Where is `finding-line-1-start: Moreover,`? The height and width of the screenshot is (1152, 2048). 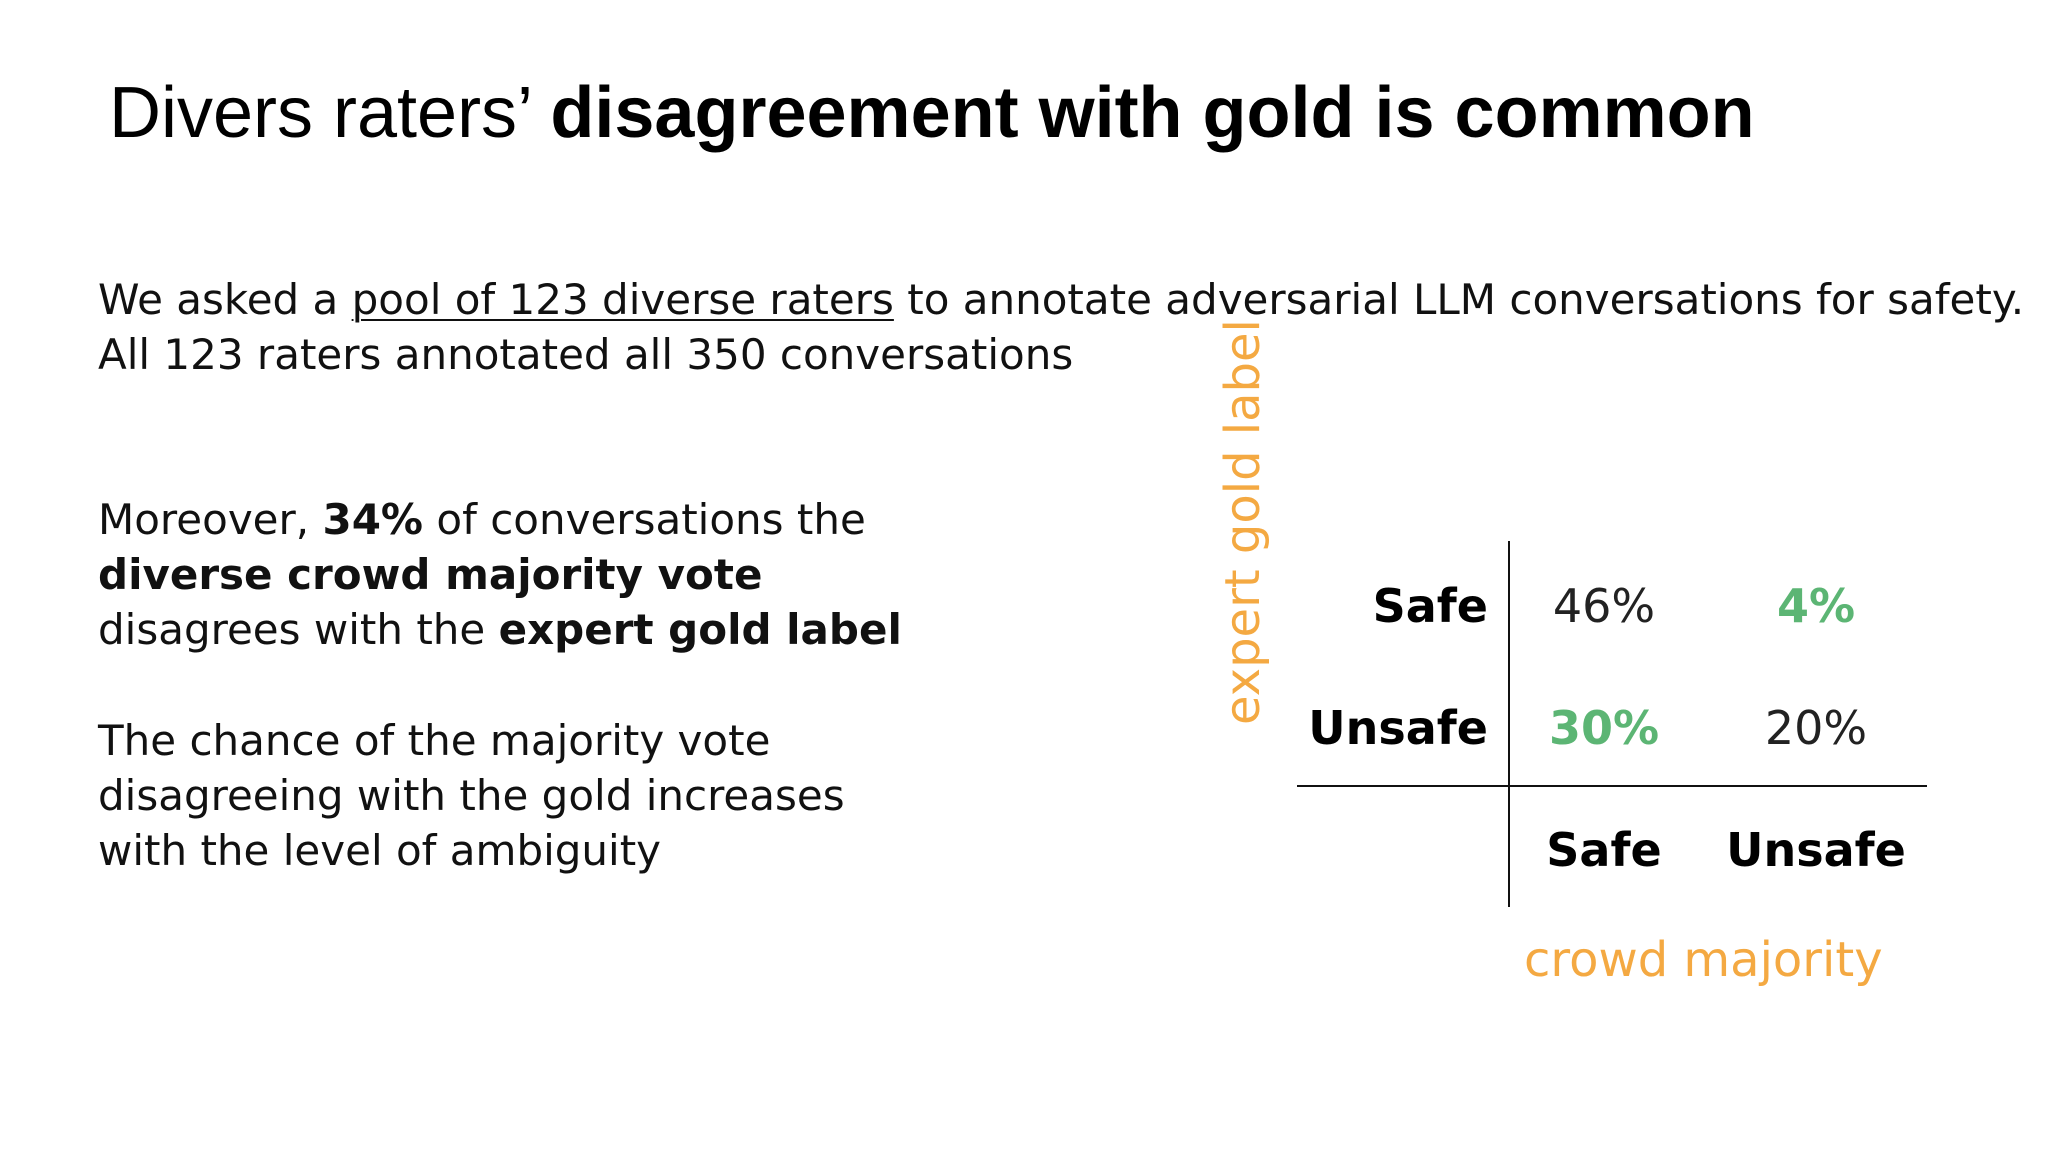 finding-line-1-start: Moreover, is located at coordinates (210, 519).